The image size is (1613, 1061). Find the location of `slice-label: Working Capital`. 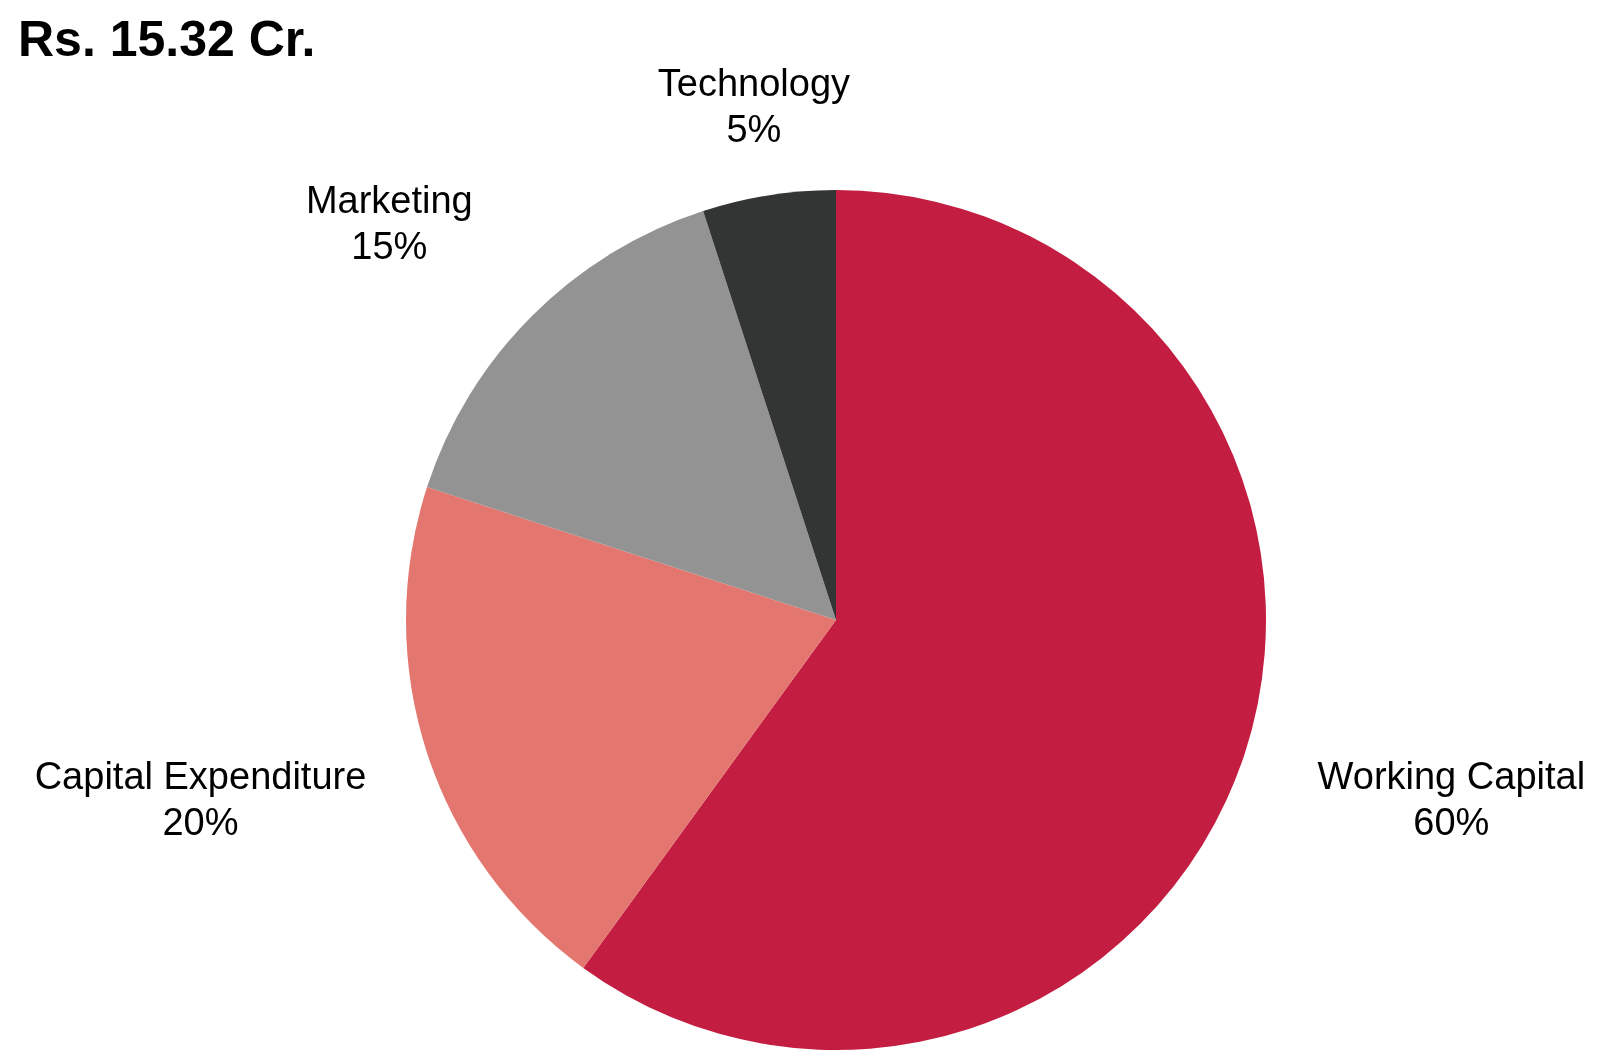

slice-label: Working Capital is located at coordinates (1451, 776).